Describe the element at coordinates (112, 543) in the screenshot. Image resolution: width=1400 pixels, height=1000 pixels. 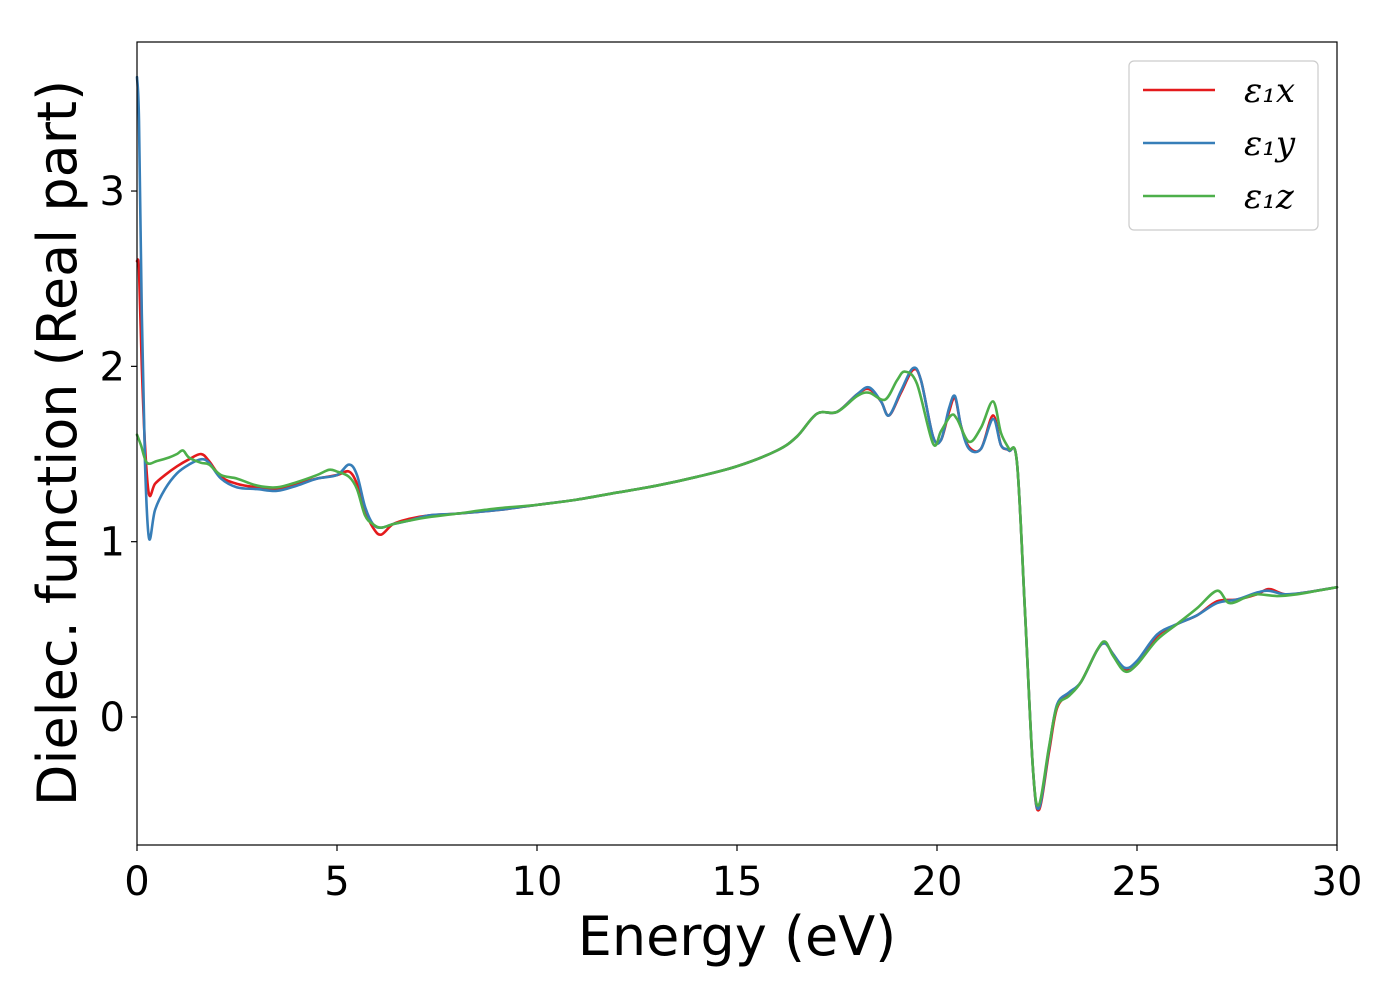
I see `y-tick-label: 1` at that location.